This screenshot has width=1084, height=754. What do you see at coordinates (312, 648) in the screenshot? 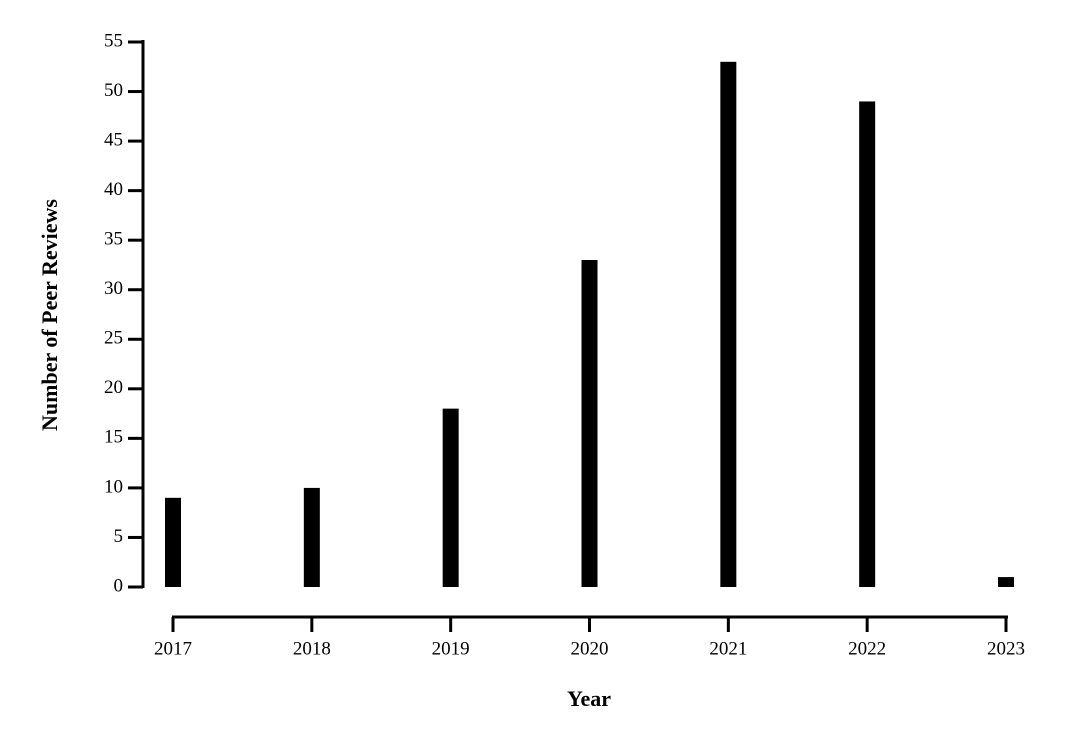
I see `x-tick-label: 2018` at bounding box center [312, 648].